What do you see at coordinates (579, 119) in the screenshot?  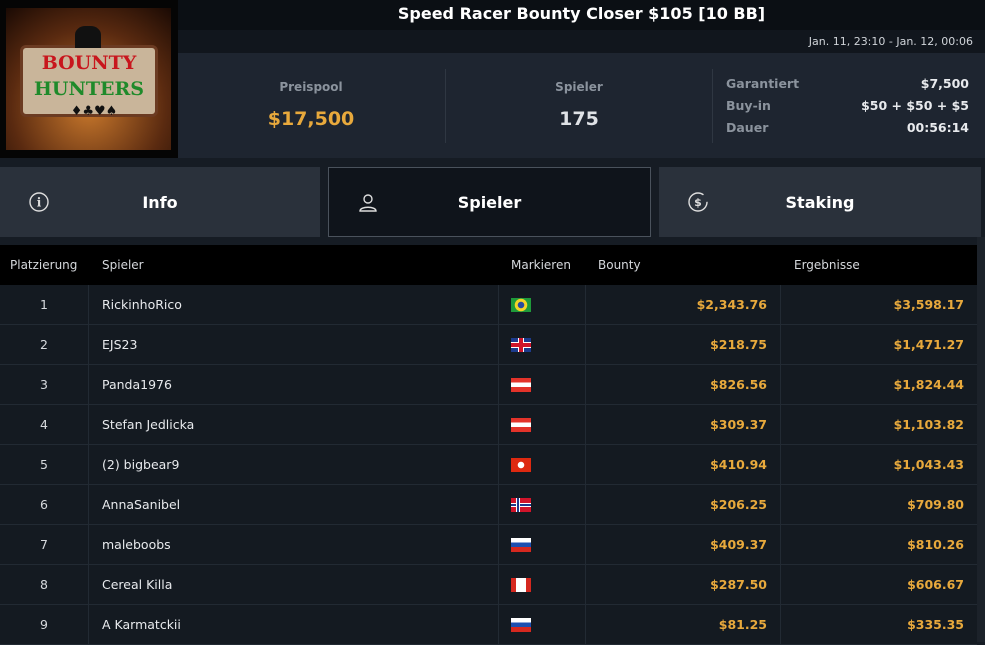 I see `players-value: 175` at bounding box center [579, 119].